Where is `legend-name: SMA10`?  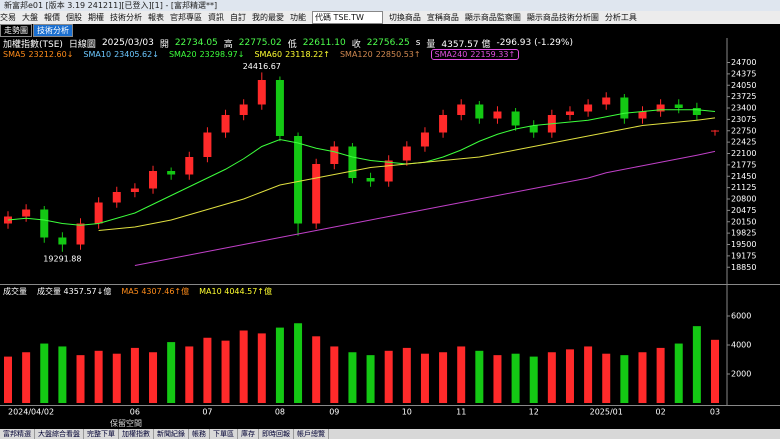
legend-name: SMA10 is located at coordinates (97, 54).